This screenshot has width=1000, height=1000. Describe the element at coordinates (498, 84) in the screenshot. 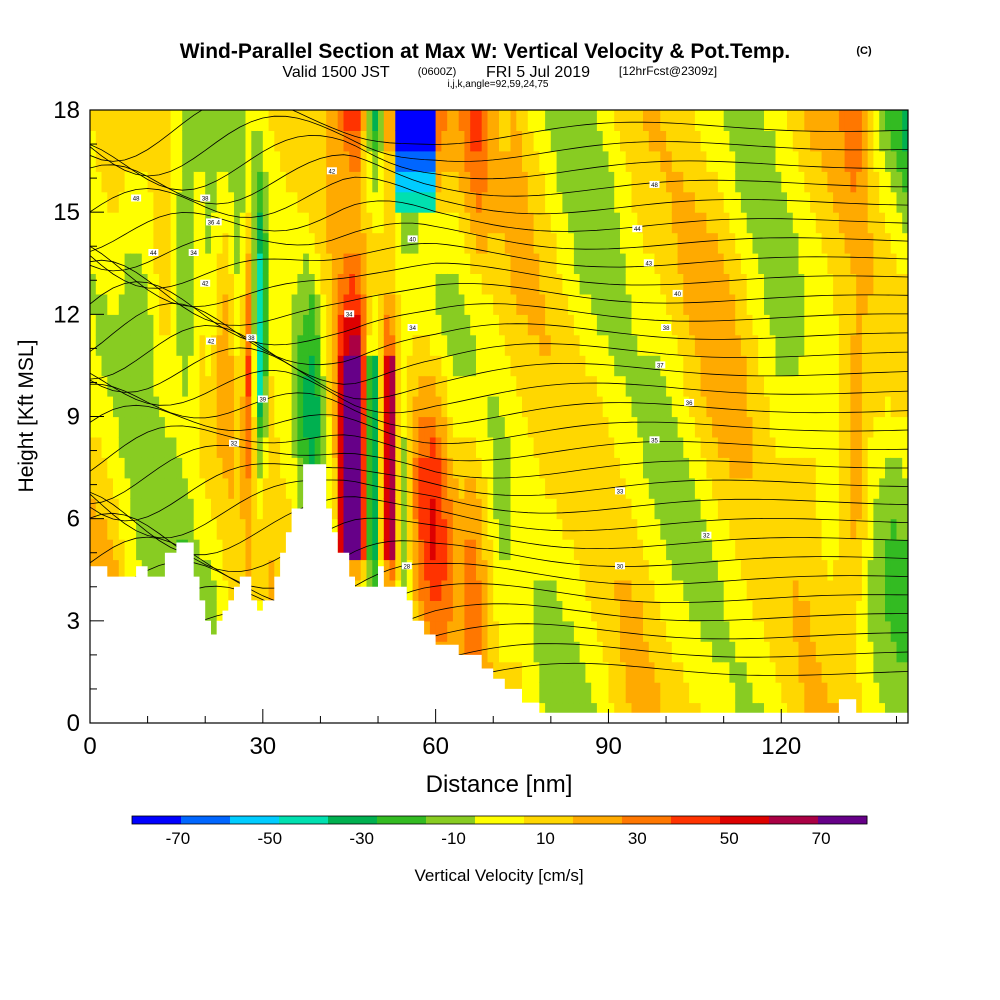

I see `grid-indices-label: i,j,k,angle=92,59,24,75` at that location.